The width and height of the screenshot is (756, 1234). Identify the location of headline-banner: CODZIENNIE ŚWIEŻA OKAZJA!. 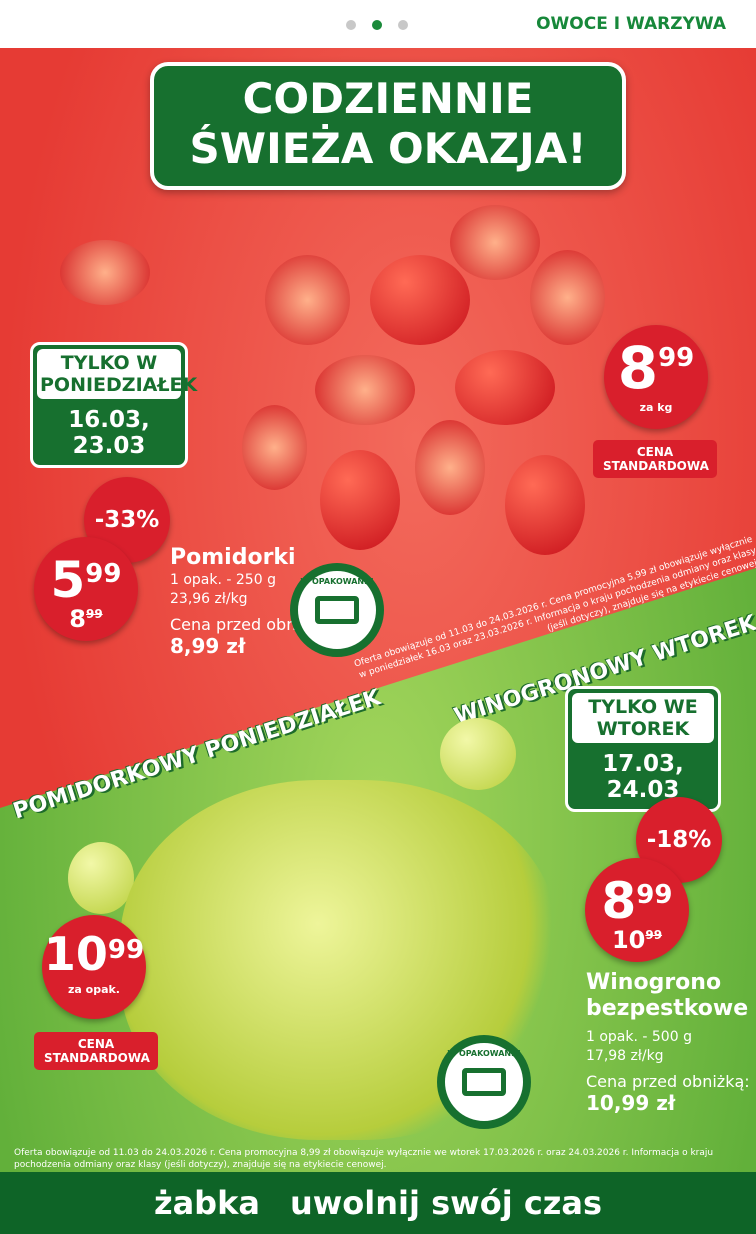
(388, 126).